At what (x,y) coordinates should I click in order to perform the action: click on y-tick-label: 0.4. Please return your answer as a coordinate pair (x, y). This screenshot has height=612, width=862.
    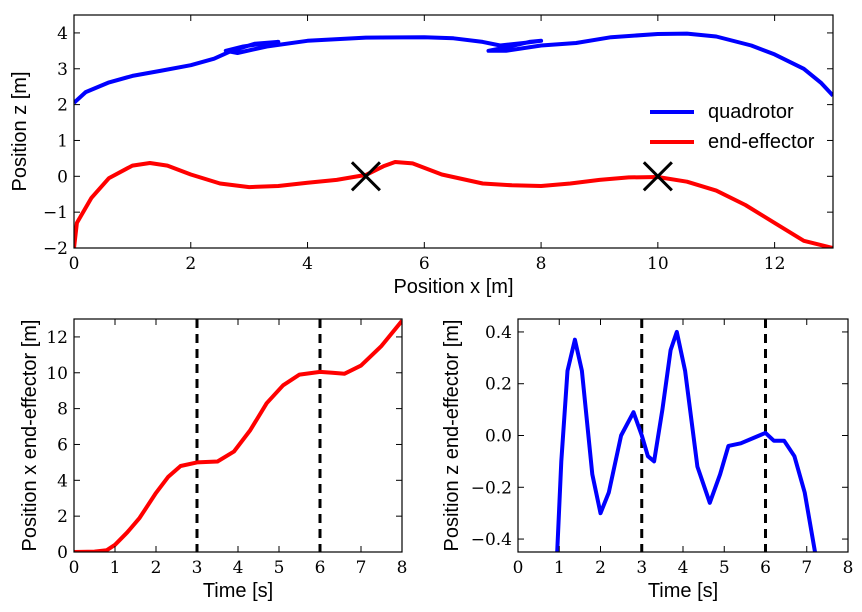
    Looking at the image, I should click on (498, 333).